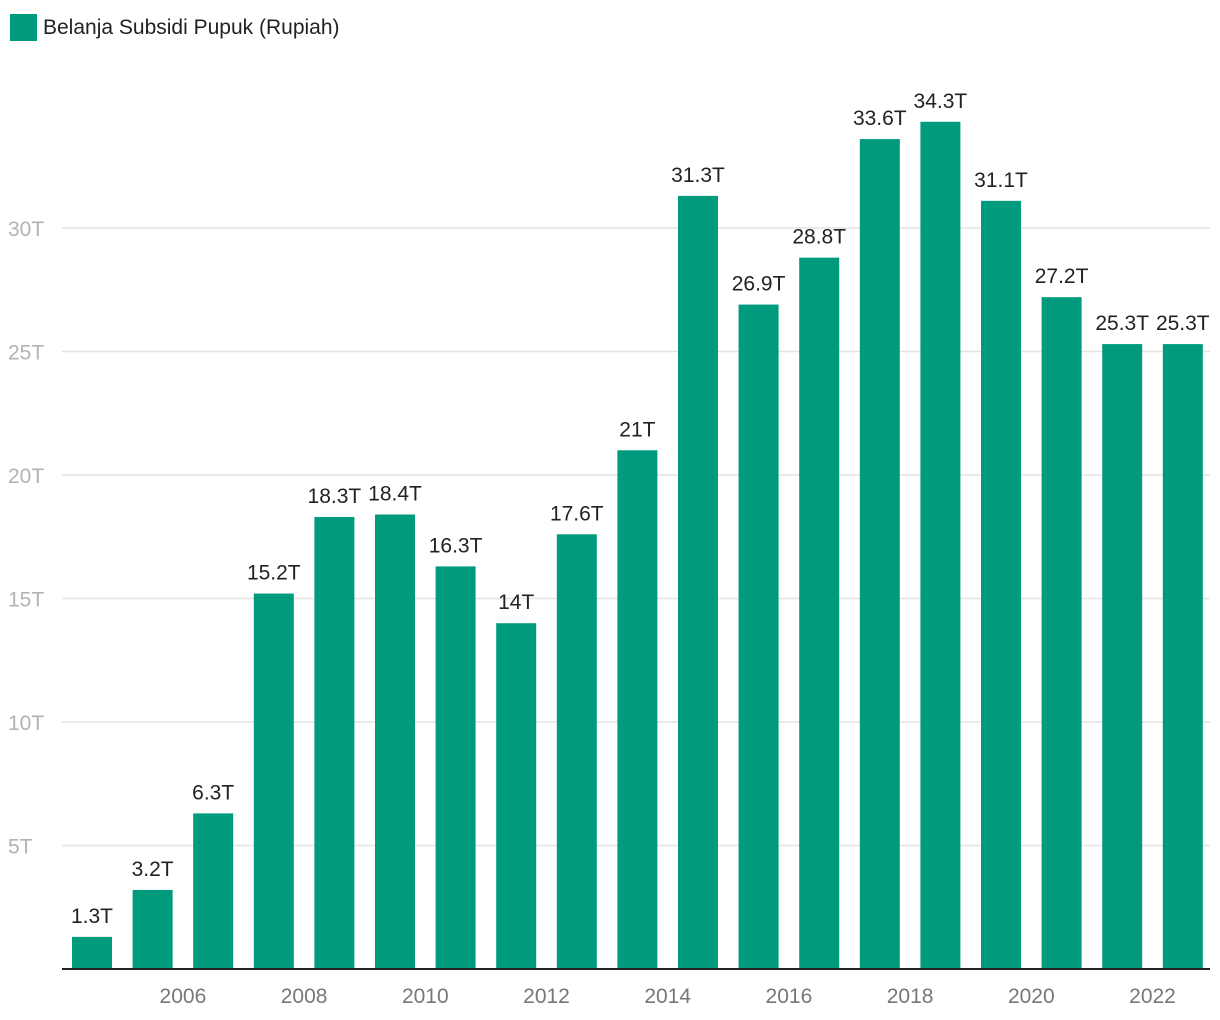 The height and width of the screenshot is (1020, 1220). Describe the element at coordinates (759, 284) in the screenshot. I see `data-label: 26.9T` at that location.